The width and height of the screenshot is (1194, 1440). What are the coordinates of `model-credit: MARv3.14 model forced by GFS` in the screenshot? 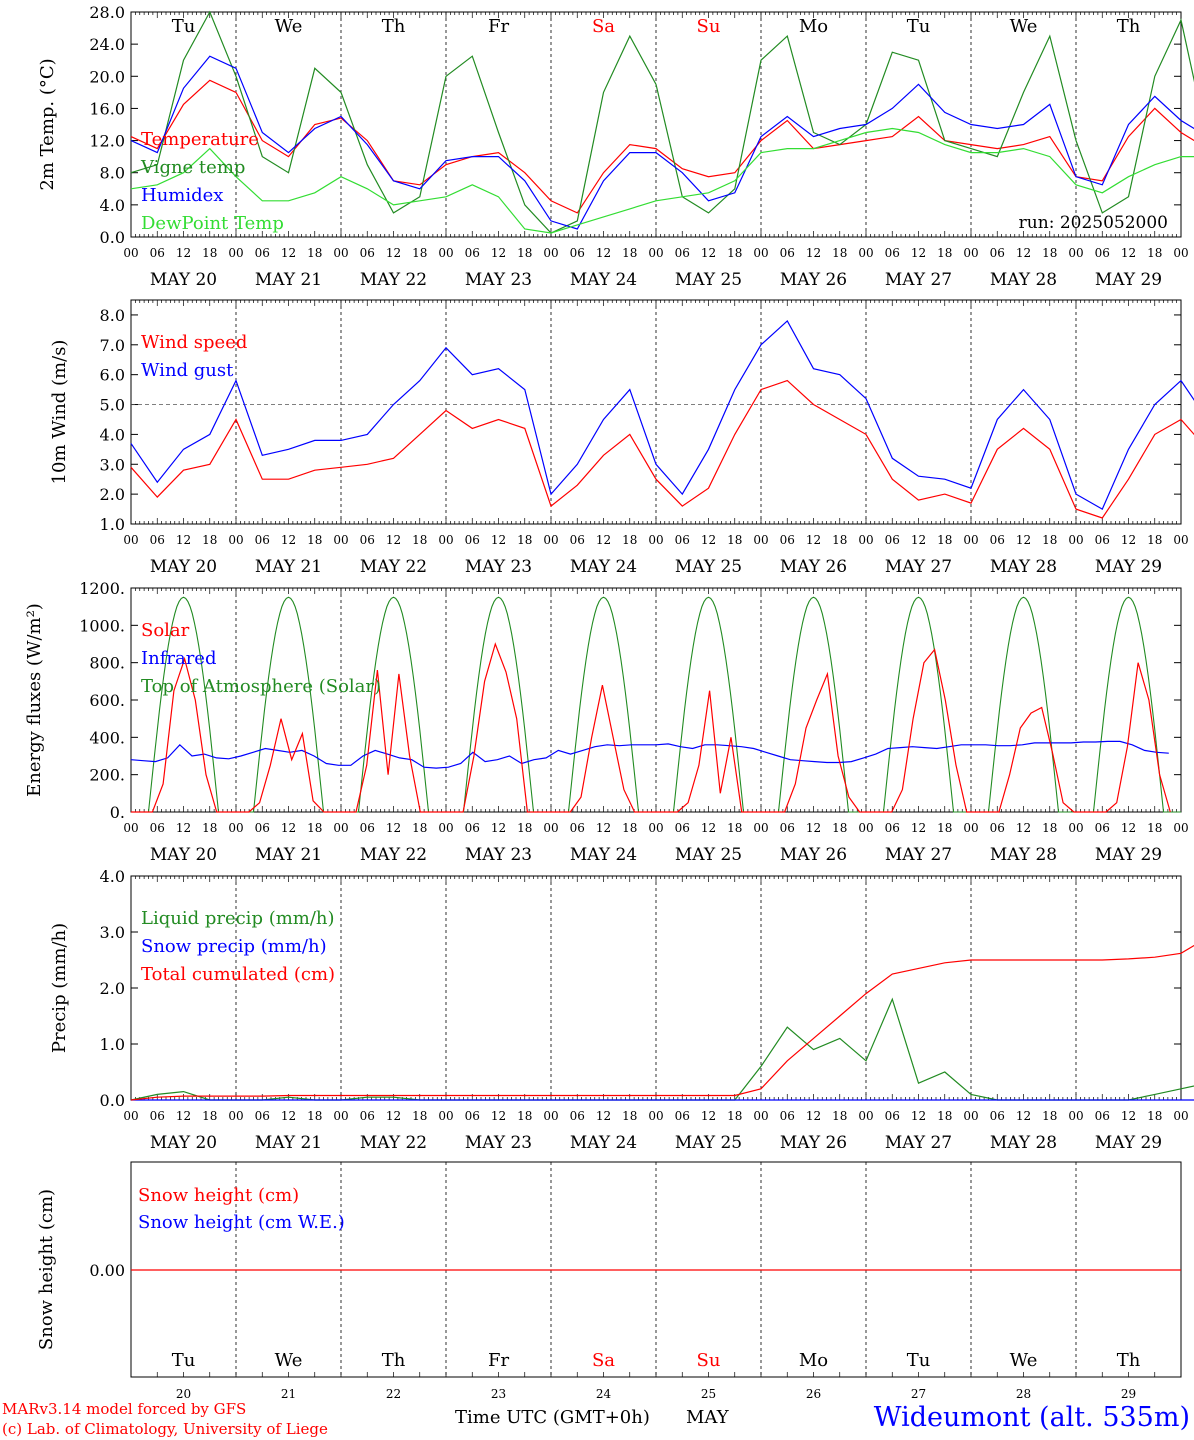 It's located at (124, 1409).